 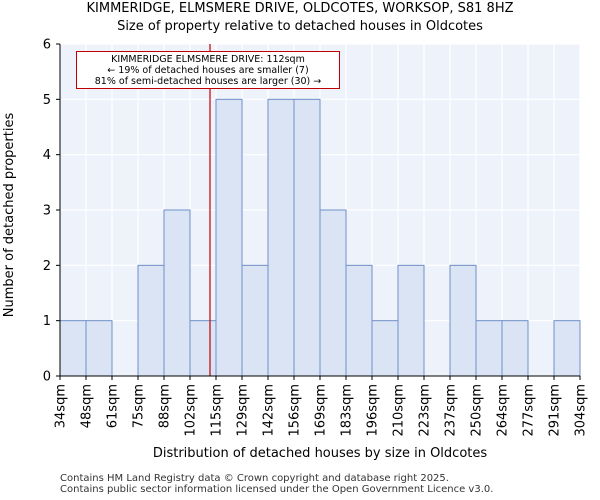 What do you see at coordinates (113, 406) in the screenshot?
I see `x-tick-label-61sqm: 61sqm` at bounding box center [113, 406].